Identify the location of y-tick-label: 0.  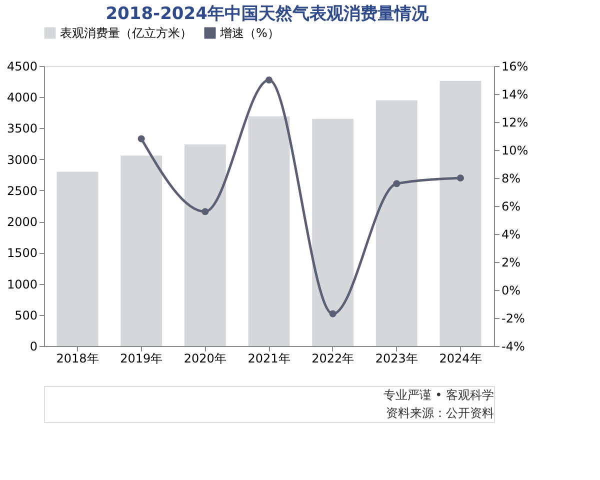
(34, 347).